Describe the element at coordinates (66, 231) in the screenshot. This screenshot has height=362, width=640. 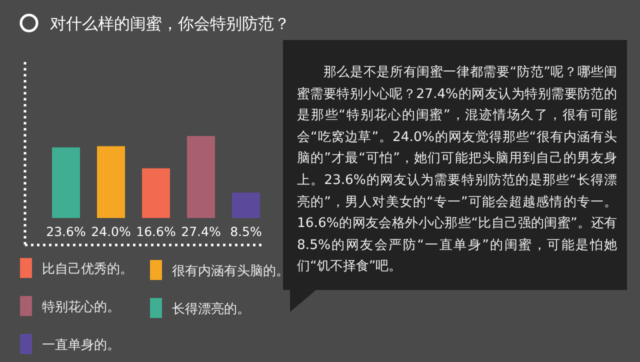
I see `data-label: 23.6%` at that location.